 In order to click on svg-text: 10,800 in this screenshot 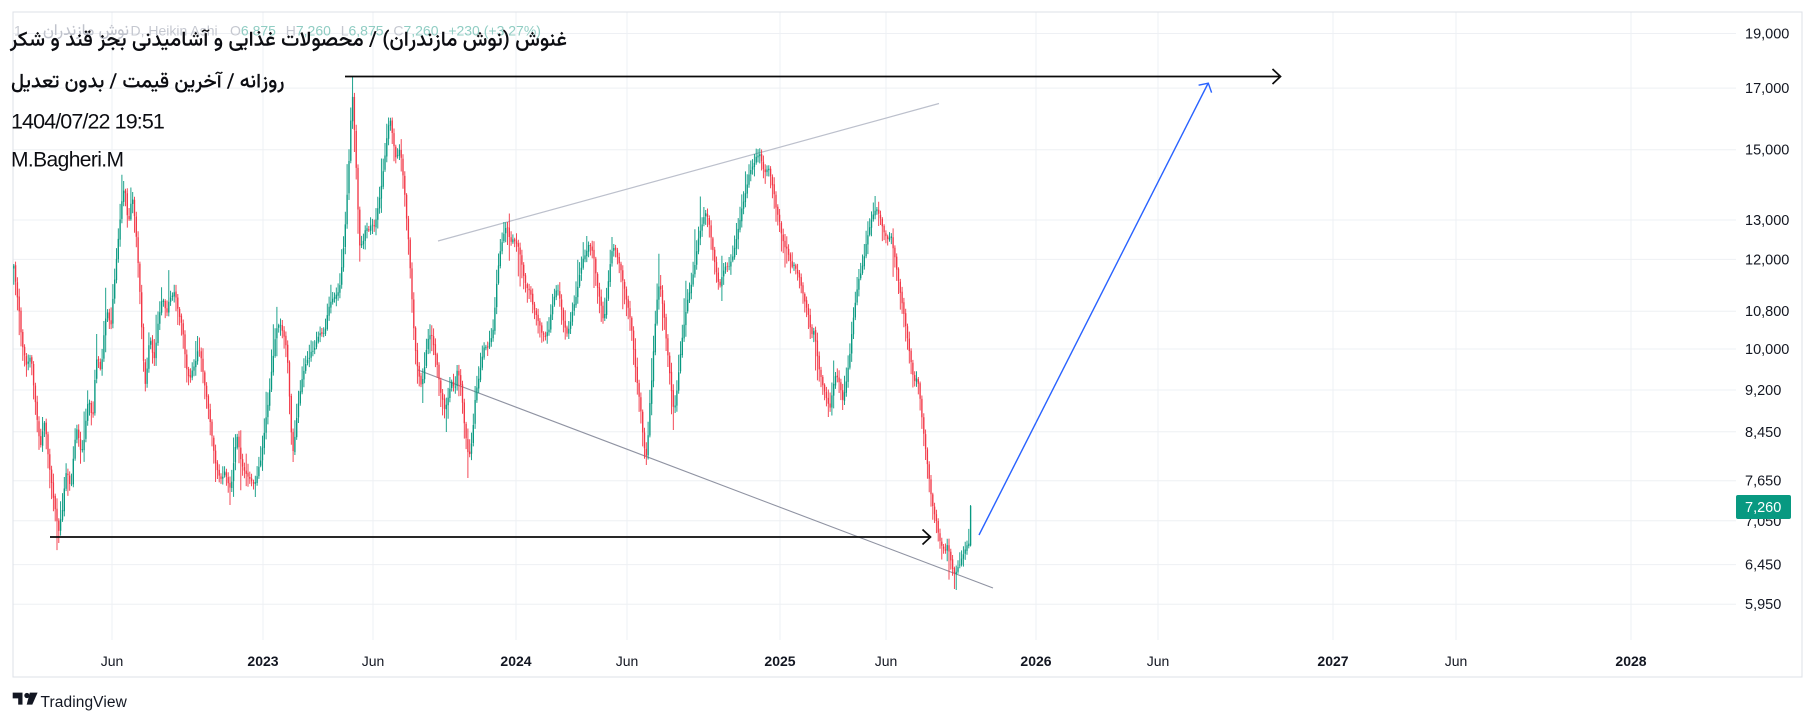, I will do `click(1767, 312)`.